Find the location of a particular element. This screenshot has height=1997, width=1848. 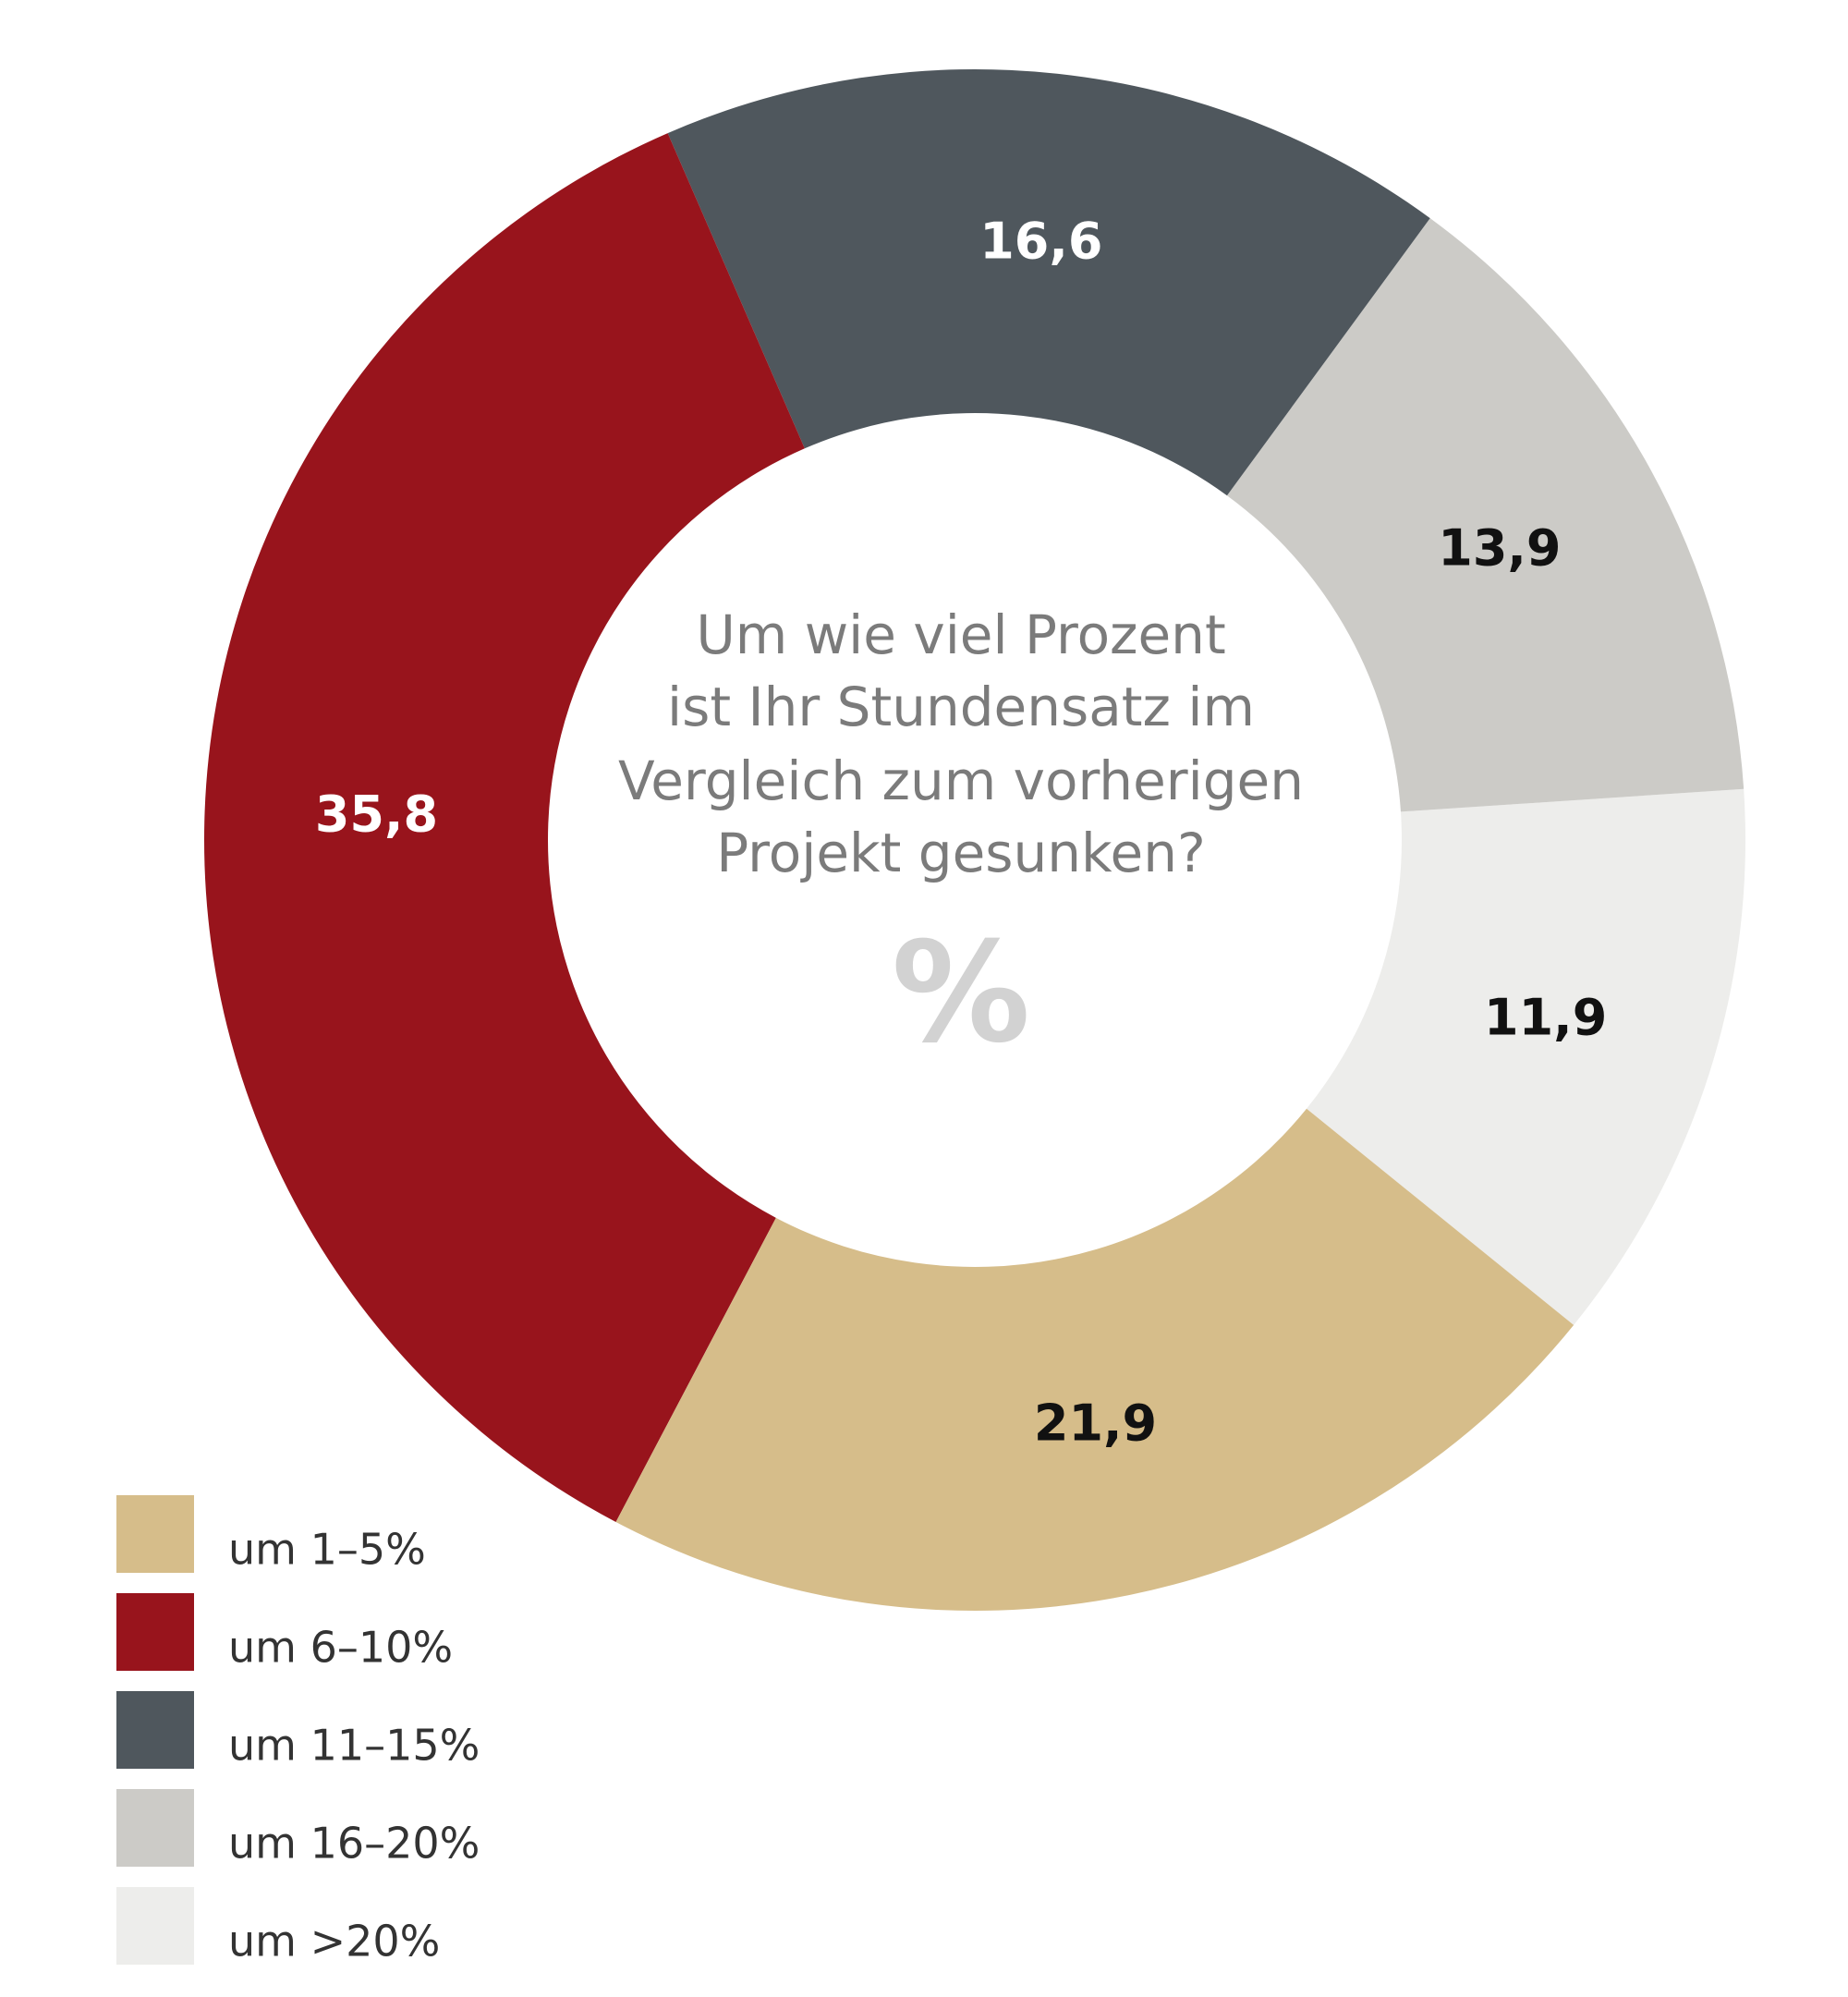

data-label: 11,9 is located at coordinates (1546, 1018).